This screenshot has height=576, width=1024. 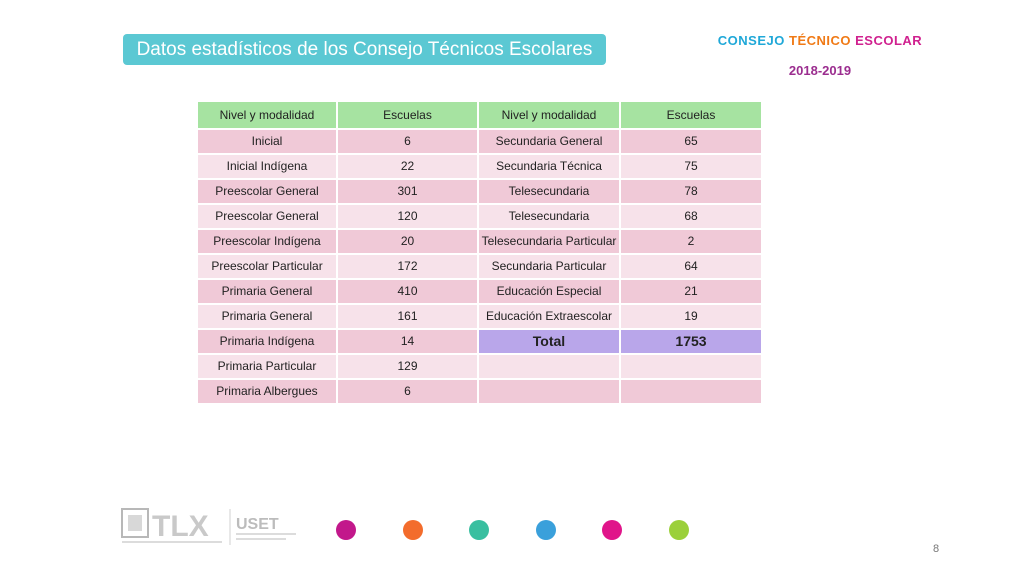 I want to click on dot-orange, so click(x=413, y=530).